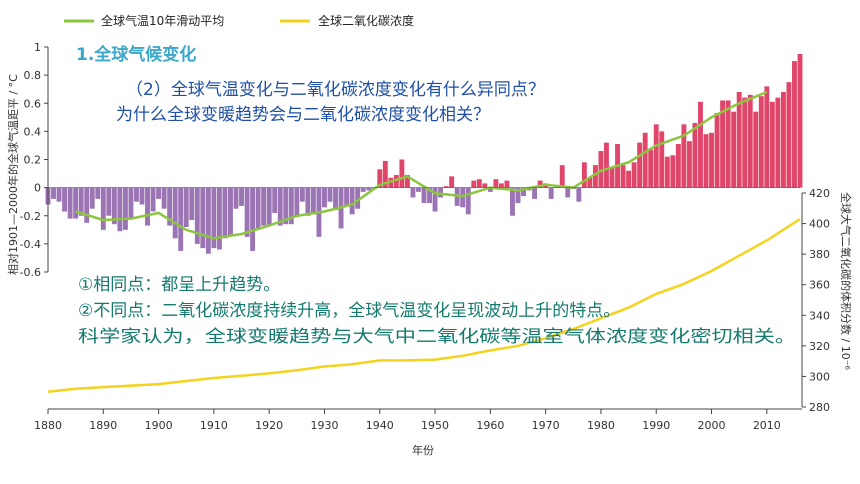  I want to click on x-axis-title: 年份, so click(423, 450).